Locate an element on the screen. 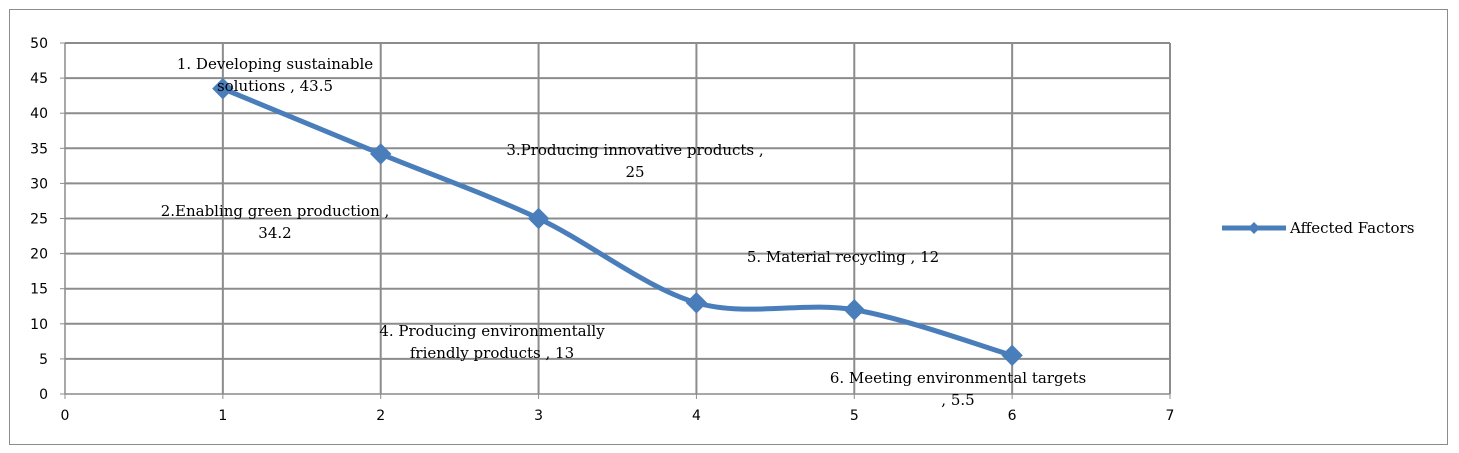  y-tick-label: 45 is located at coordinates (39, 79).